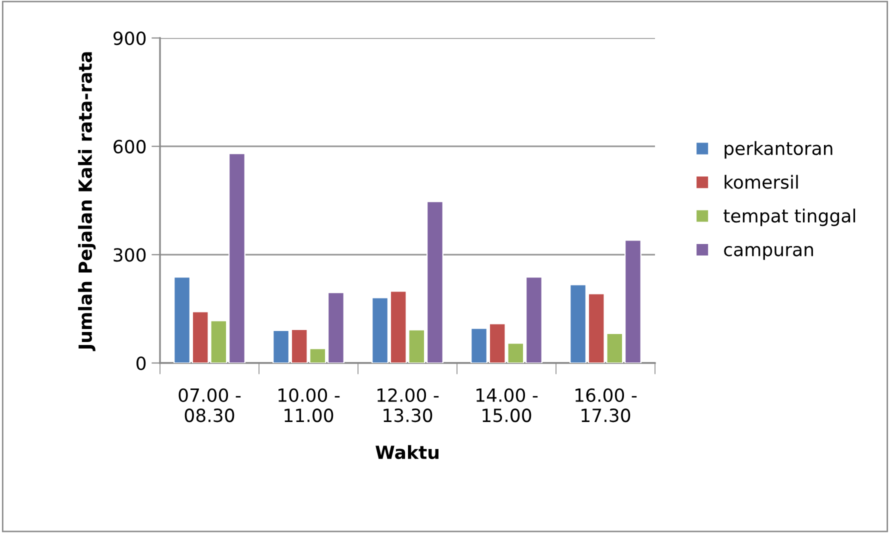 Image resolution: width=890 pixels, height=533 pixels. What do you see at coordinates (209, 405) in the screenshot?
I see `x-tick-label: 07.00 - 08.30` at bounding box center [209, 405].